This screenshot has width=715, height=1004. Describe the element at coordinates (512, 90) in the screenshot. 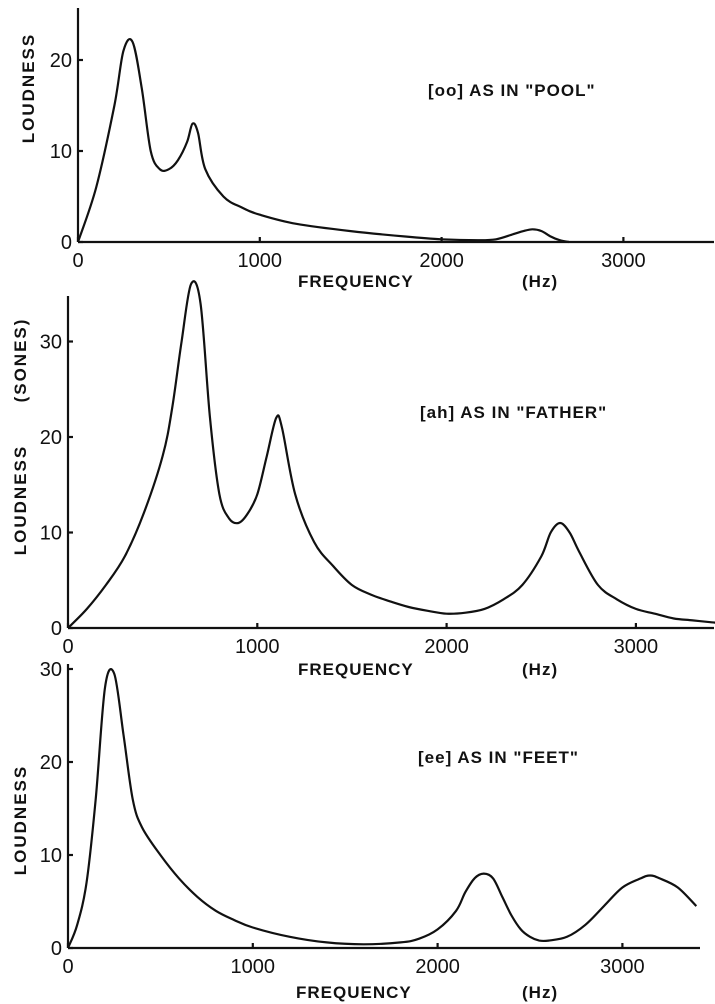

I see `vowel-title: [oo] AS IN "POOL"` at that location.